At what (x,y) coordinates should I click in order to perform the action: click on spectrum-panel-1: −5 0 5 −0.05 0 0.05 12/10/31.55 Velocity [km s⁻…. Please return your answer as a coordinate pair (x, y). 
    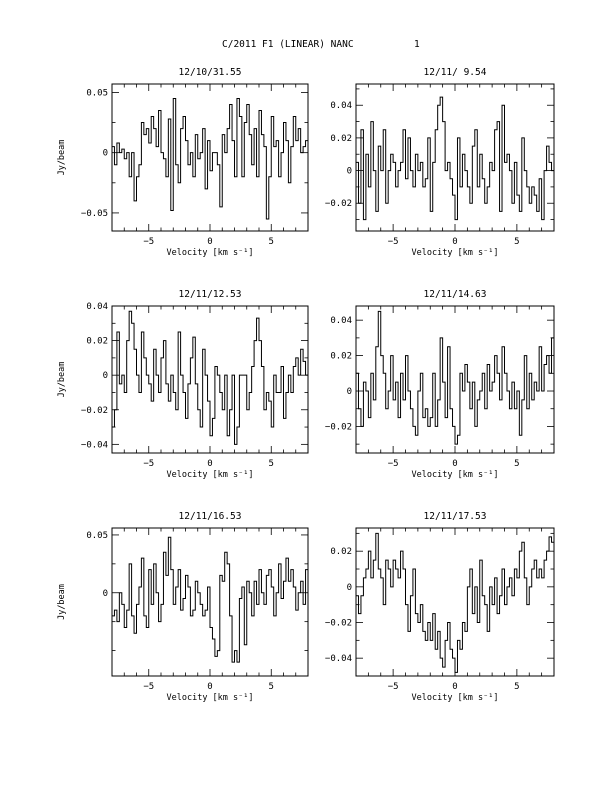
    Looking at the image, I should click on (183, 162).